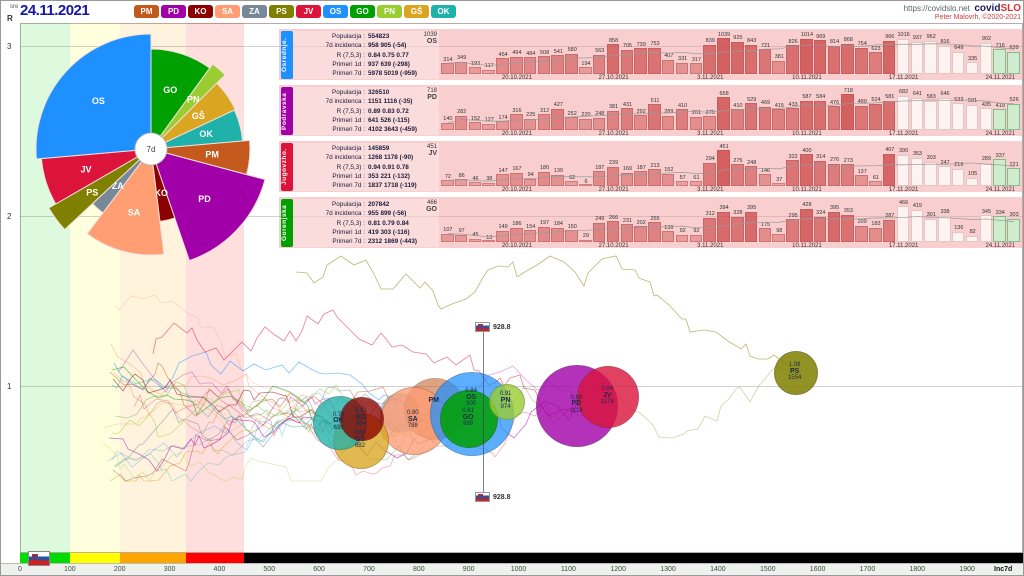 The width and height of the screenshot is (1024, 576). I want to click on region-button-SA: SA, so click(227, 11).